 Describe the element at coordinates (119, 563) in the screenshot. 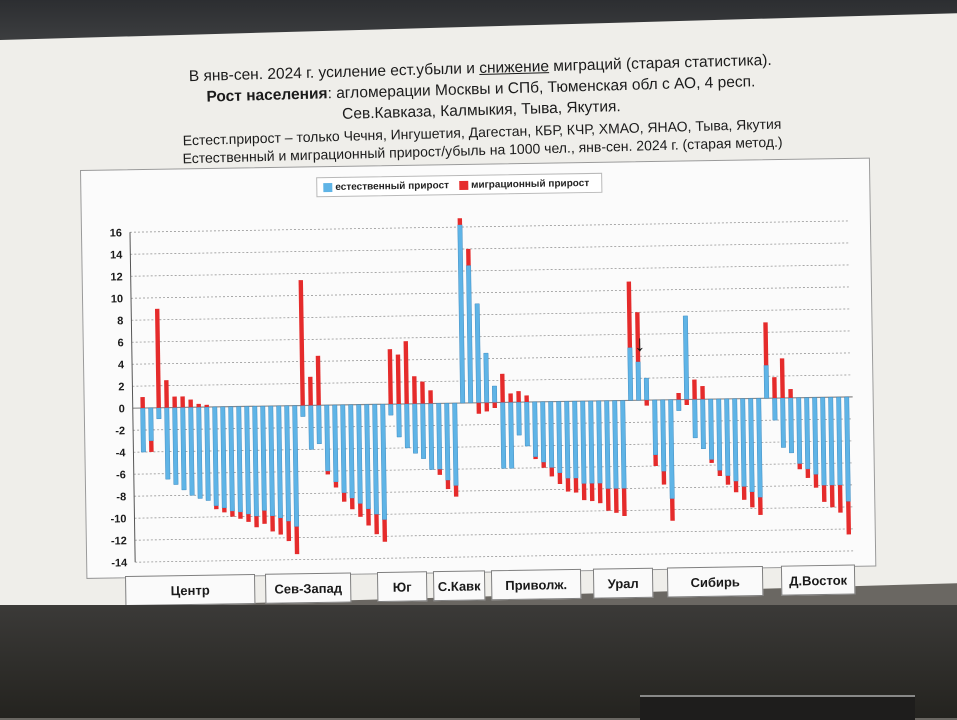

I see `y-tick-label: -14` at that location.